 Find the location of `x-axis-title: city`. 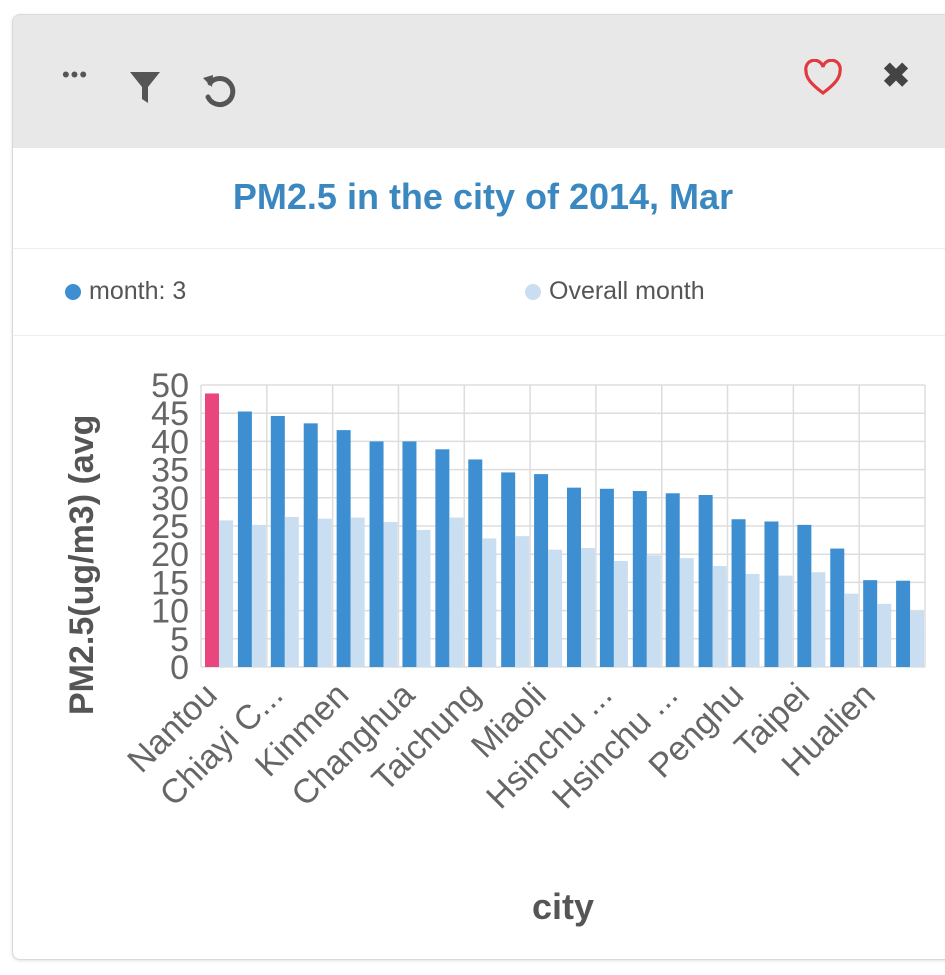

x-axis-title: city is located at coordinates (563, 906).